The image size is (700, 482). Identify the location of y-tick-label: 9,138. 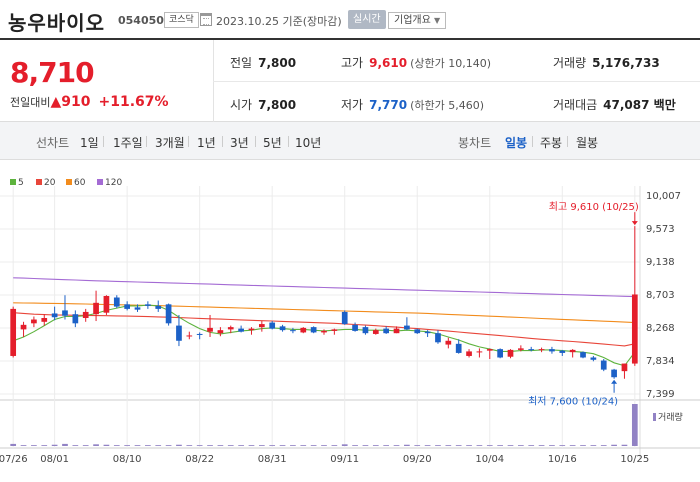
(660, 262).